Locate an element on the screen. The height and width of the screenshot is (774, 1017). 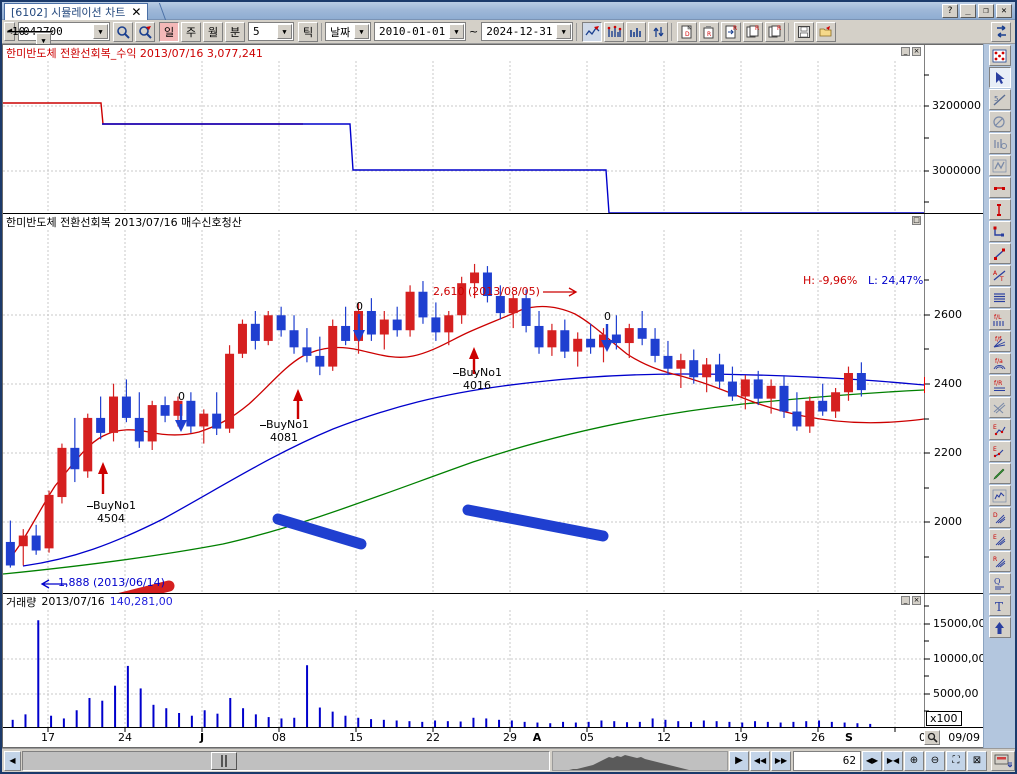
zoom-in-button: ⊕ is located at coordinates (914, 760).